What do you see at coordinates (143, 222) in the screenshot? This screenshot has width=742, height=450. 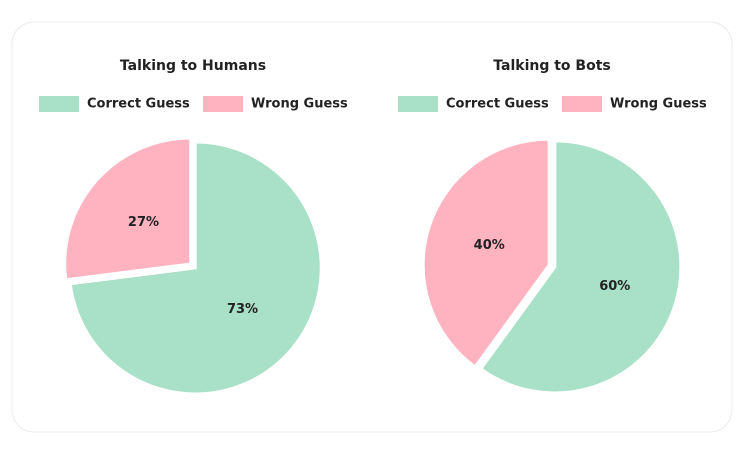 I see `data-label: 27%` at bounding box center [143, 222].